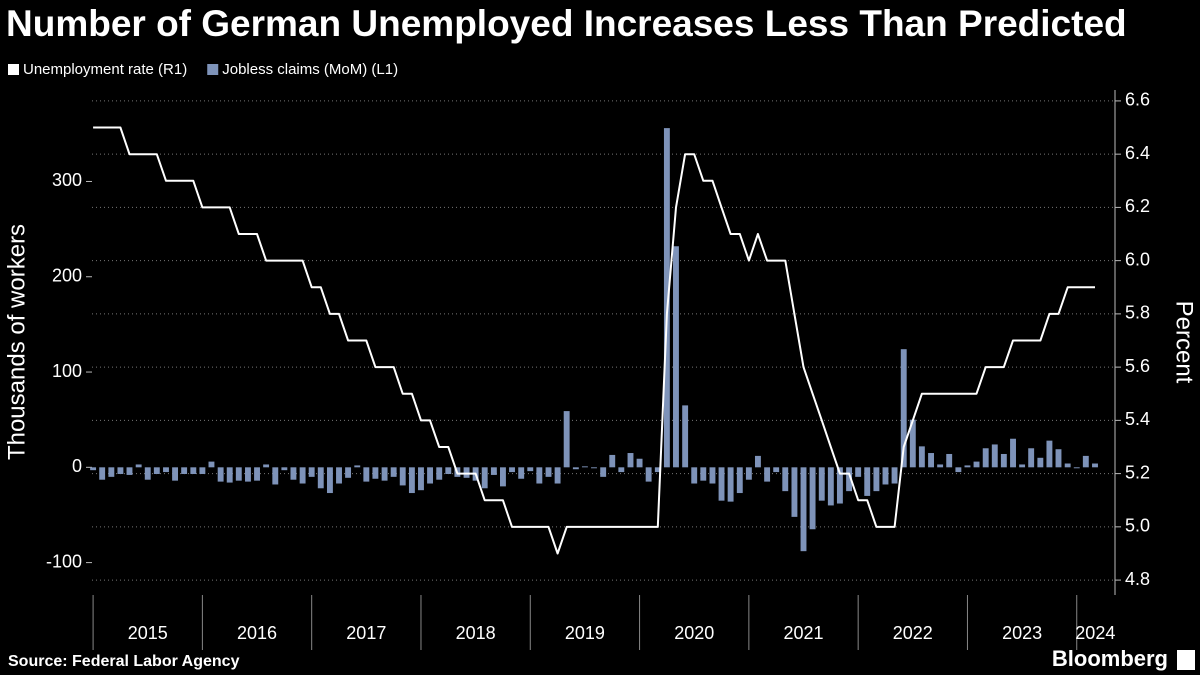 The image size is (1200, 675). I want to click on y2-tick-label: 4.8, so click(1137, 579).